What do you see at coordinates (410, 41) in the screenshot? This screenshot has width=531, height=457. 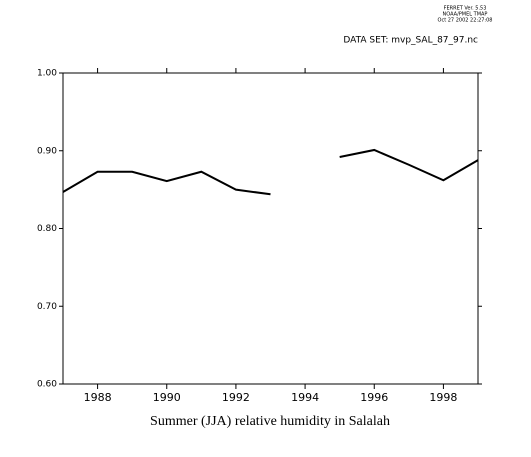 I see `subtitle: DATA SET: mvp_SAL_87_97.nc` at bounding box center [410, 41].